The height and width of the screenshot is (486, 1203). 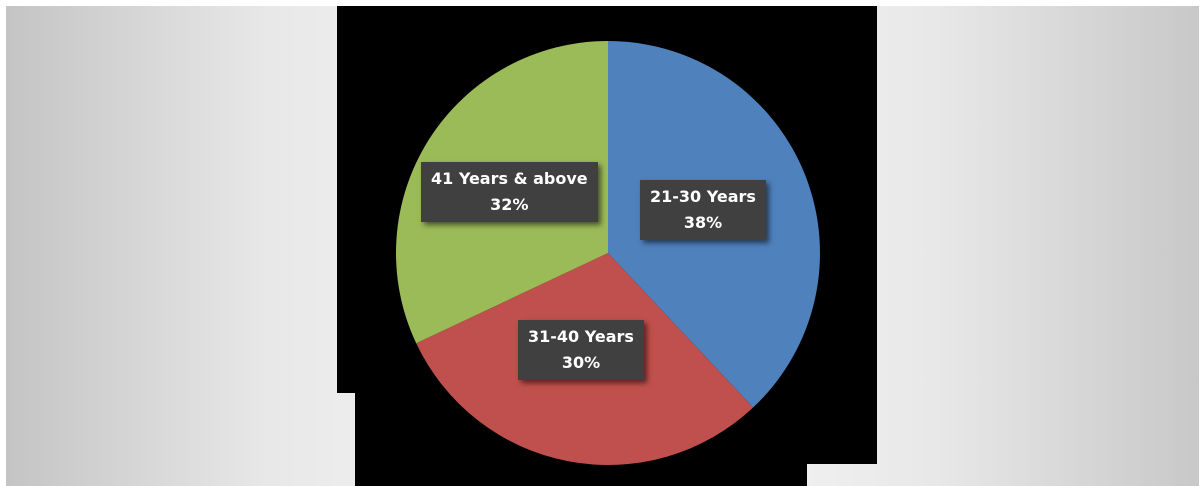 I want to click on data-label-value: 30%, so click(x=581, y=362).